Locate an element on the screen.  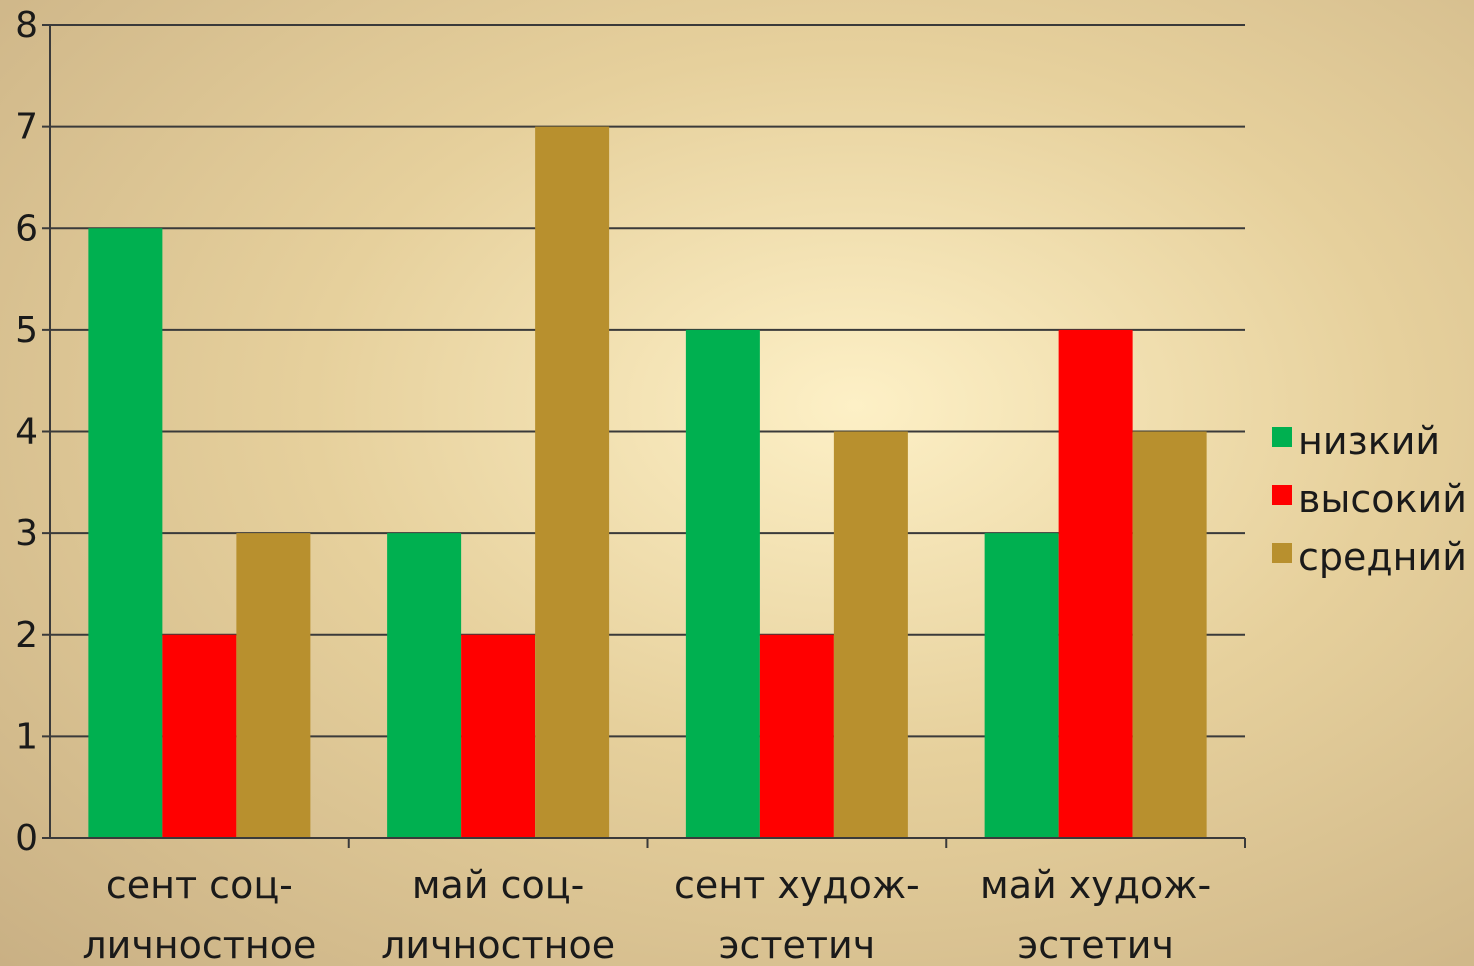
x-category-label: май худож- is located at coordinates (1095, 885).